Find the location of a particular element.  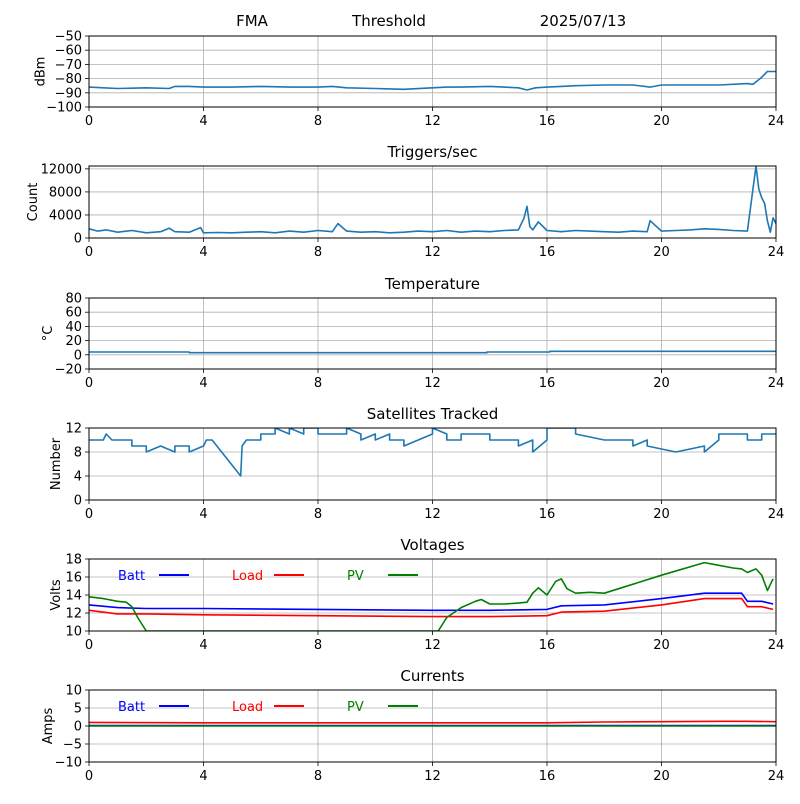

y-tick-label: 20 is located at coordinates (73, 341).